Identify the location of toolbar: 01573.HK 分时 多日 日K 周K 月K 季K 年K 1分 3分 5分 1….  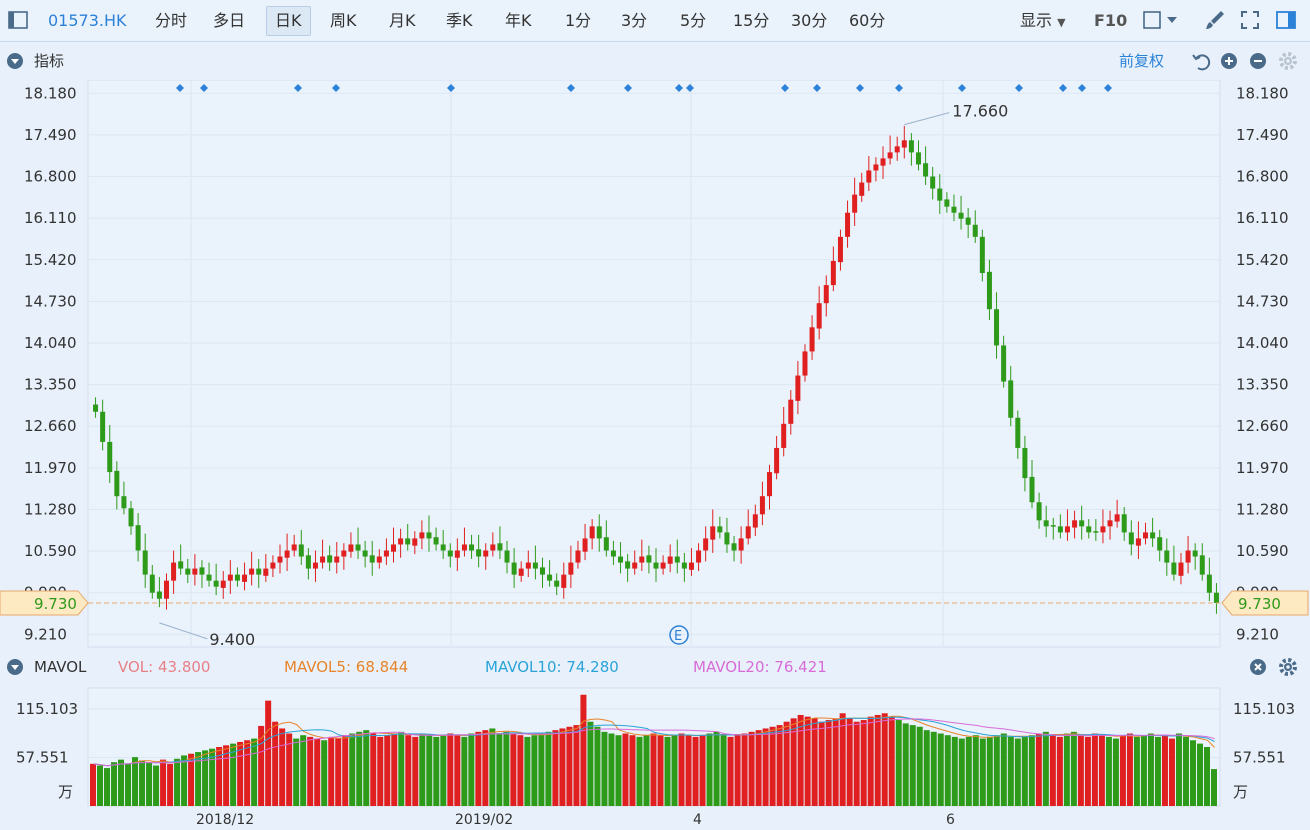
(655, 21).